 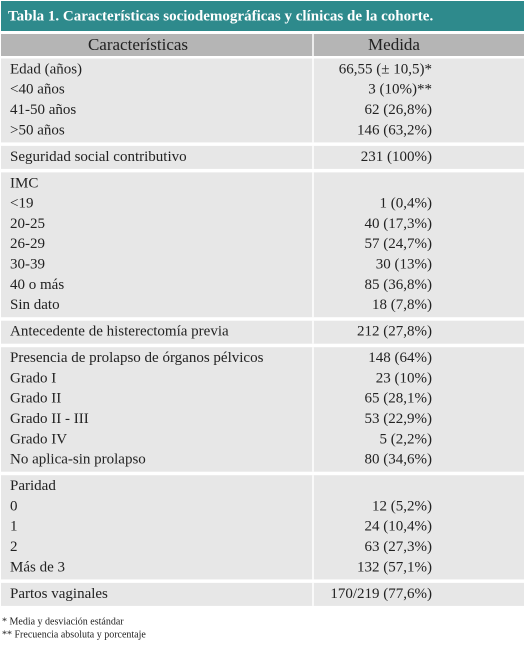 I want to click on row-label: Grado II - III, so click(x=49, y=419).